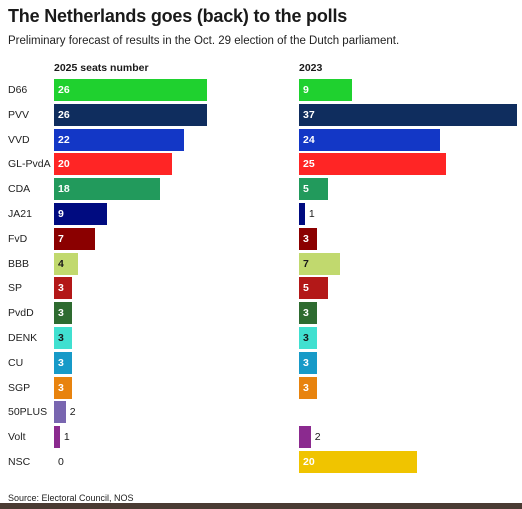 Image resolution: width=522 pixels, height=509 pixels. I want to click on party-label-vvd: VVD, so click(19, 139).